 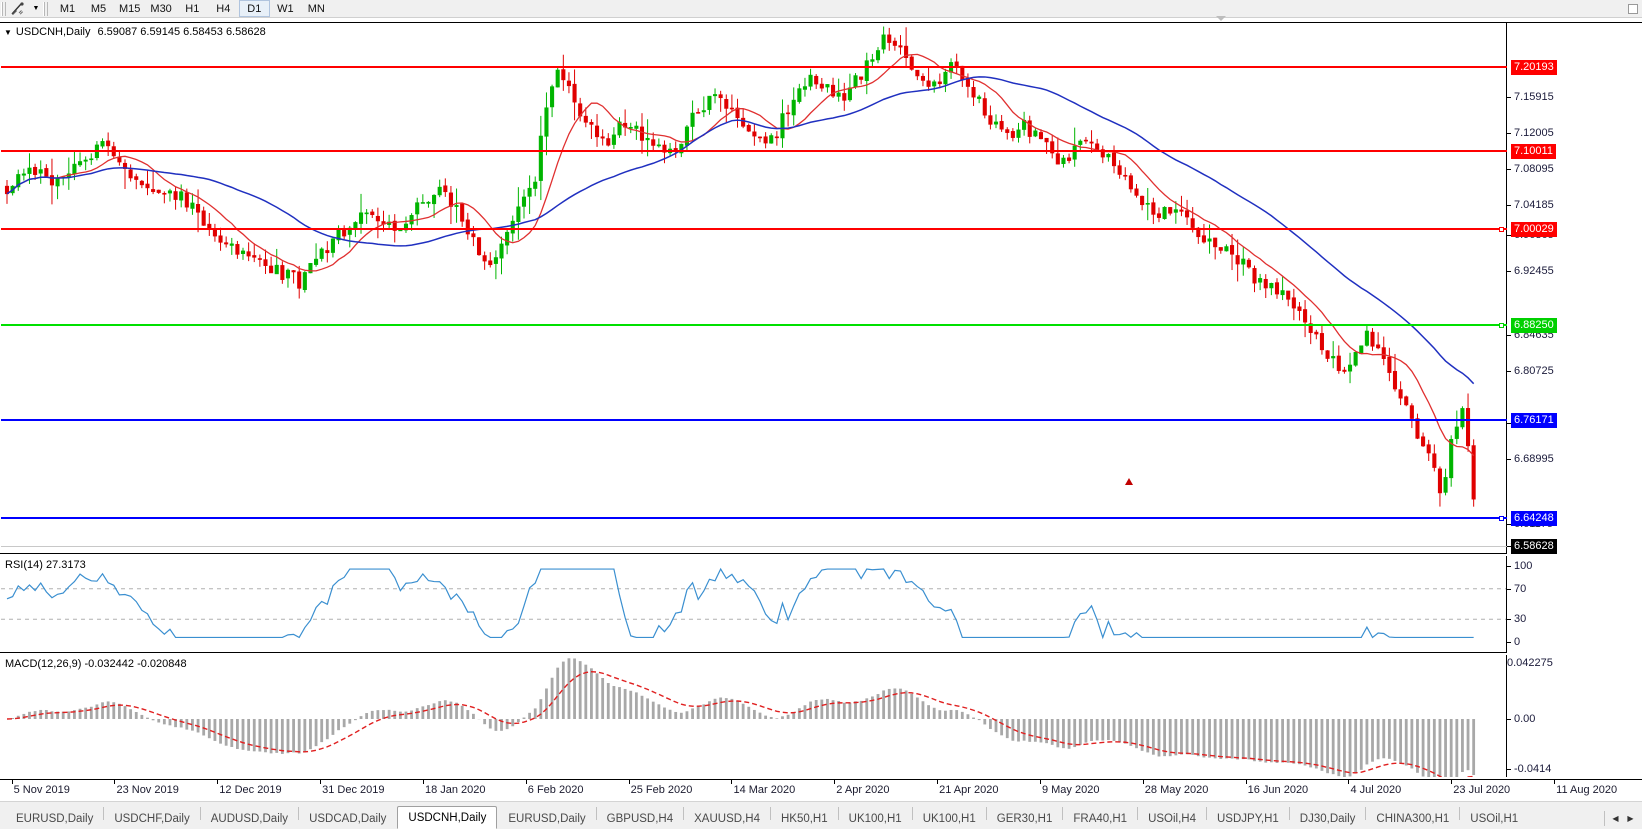 What do you see at coordinates (1024, 818) in the screenshot?
I see `chart-tab-ger30-h1: GER30,H1` at bounding box center [1024, 818].